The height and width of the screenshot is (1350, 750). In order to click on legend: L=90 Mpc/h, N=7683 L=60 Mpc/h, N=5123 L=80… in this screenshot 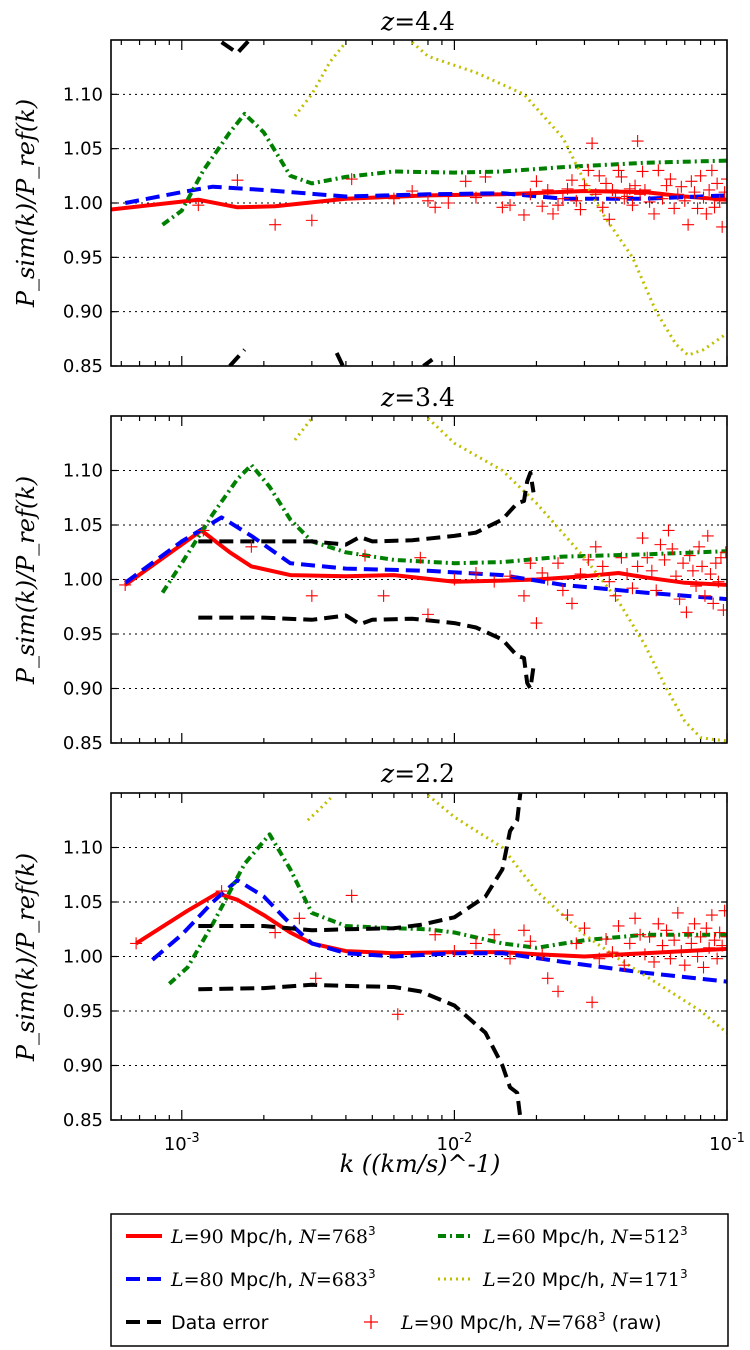, I will do `click(419, 1280)`.